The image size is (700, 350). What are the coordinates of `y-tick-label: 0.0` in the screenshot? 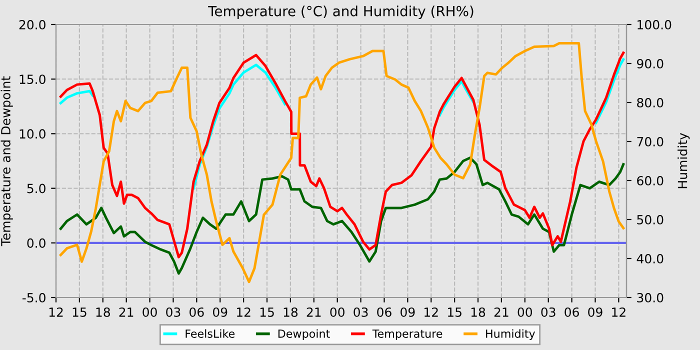 It's located at (36, 243).